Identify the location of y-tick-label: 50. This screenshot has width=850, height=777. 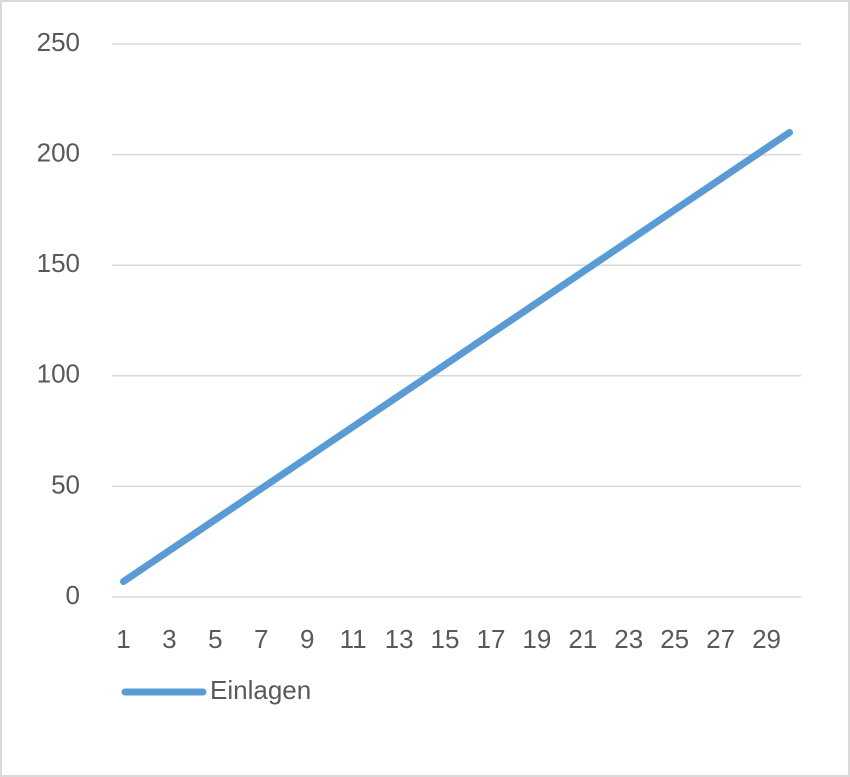
(65, 484).